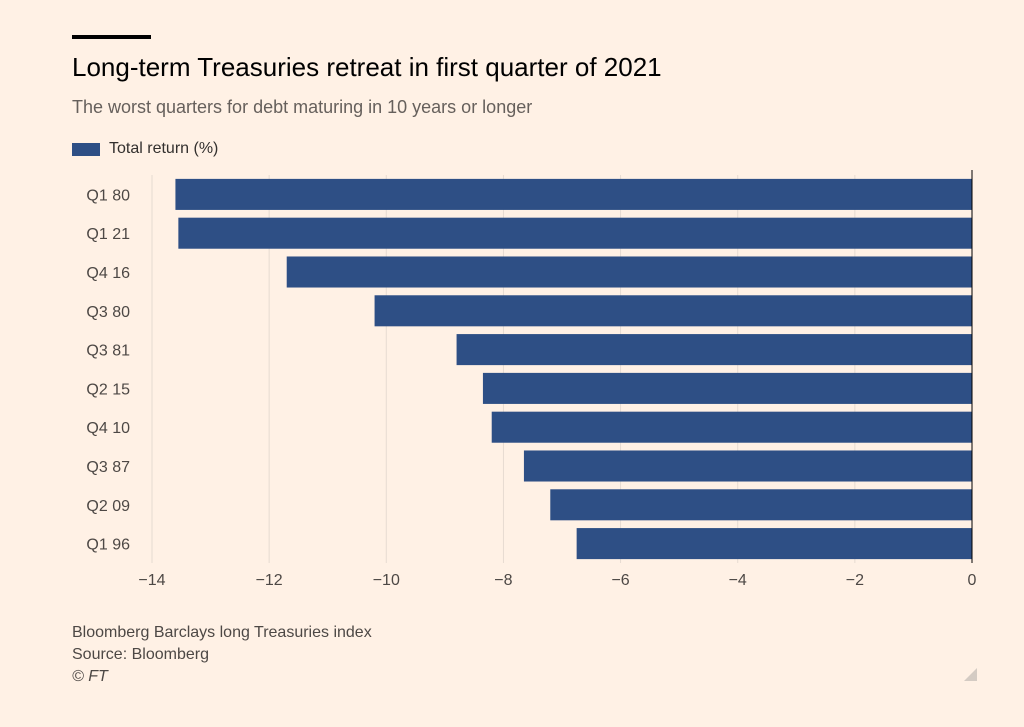  Describe the element at coordinates (503, 580) in the screenshot. I see `x-tick-label: −8` at that location.